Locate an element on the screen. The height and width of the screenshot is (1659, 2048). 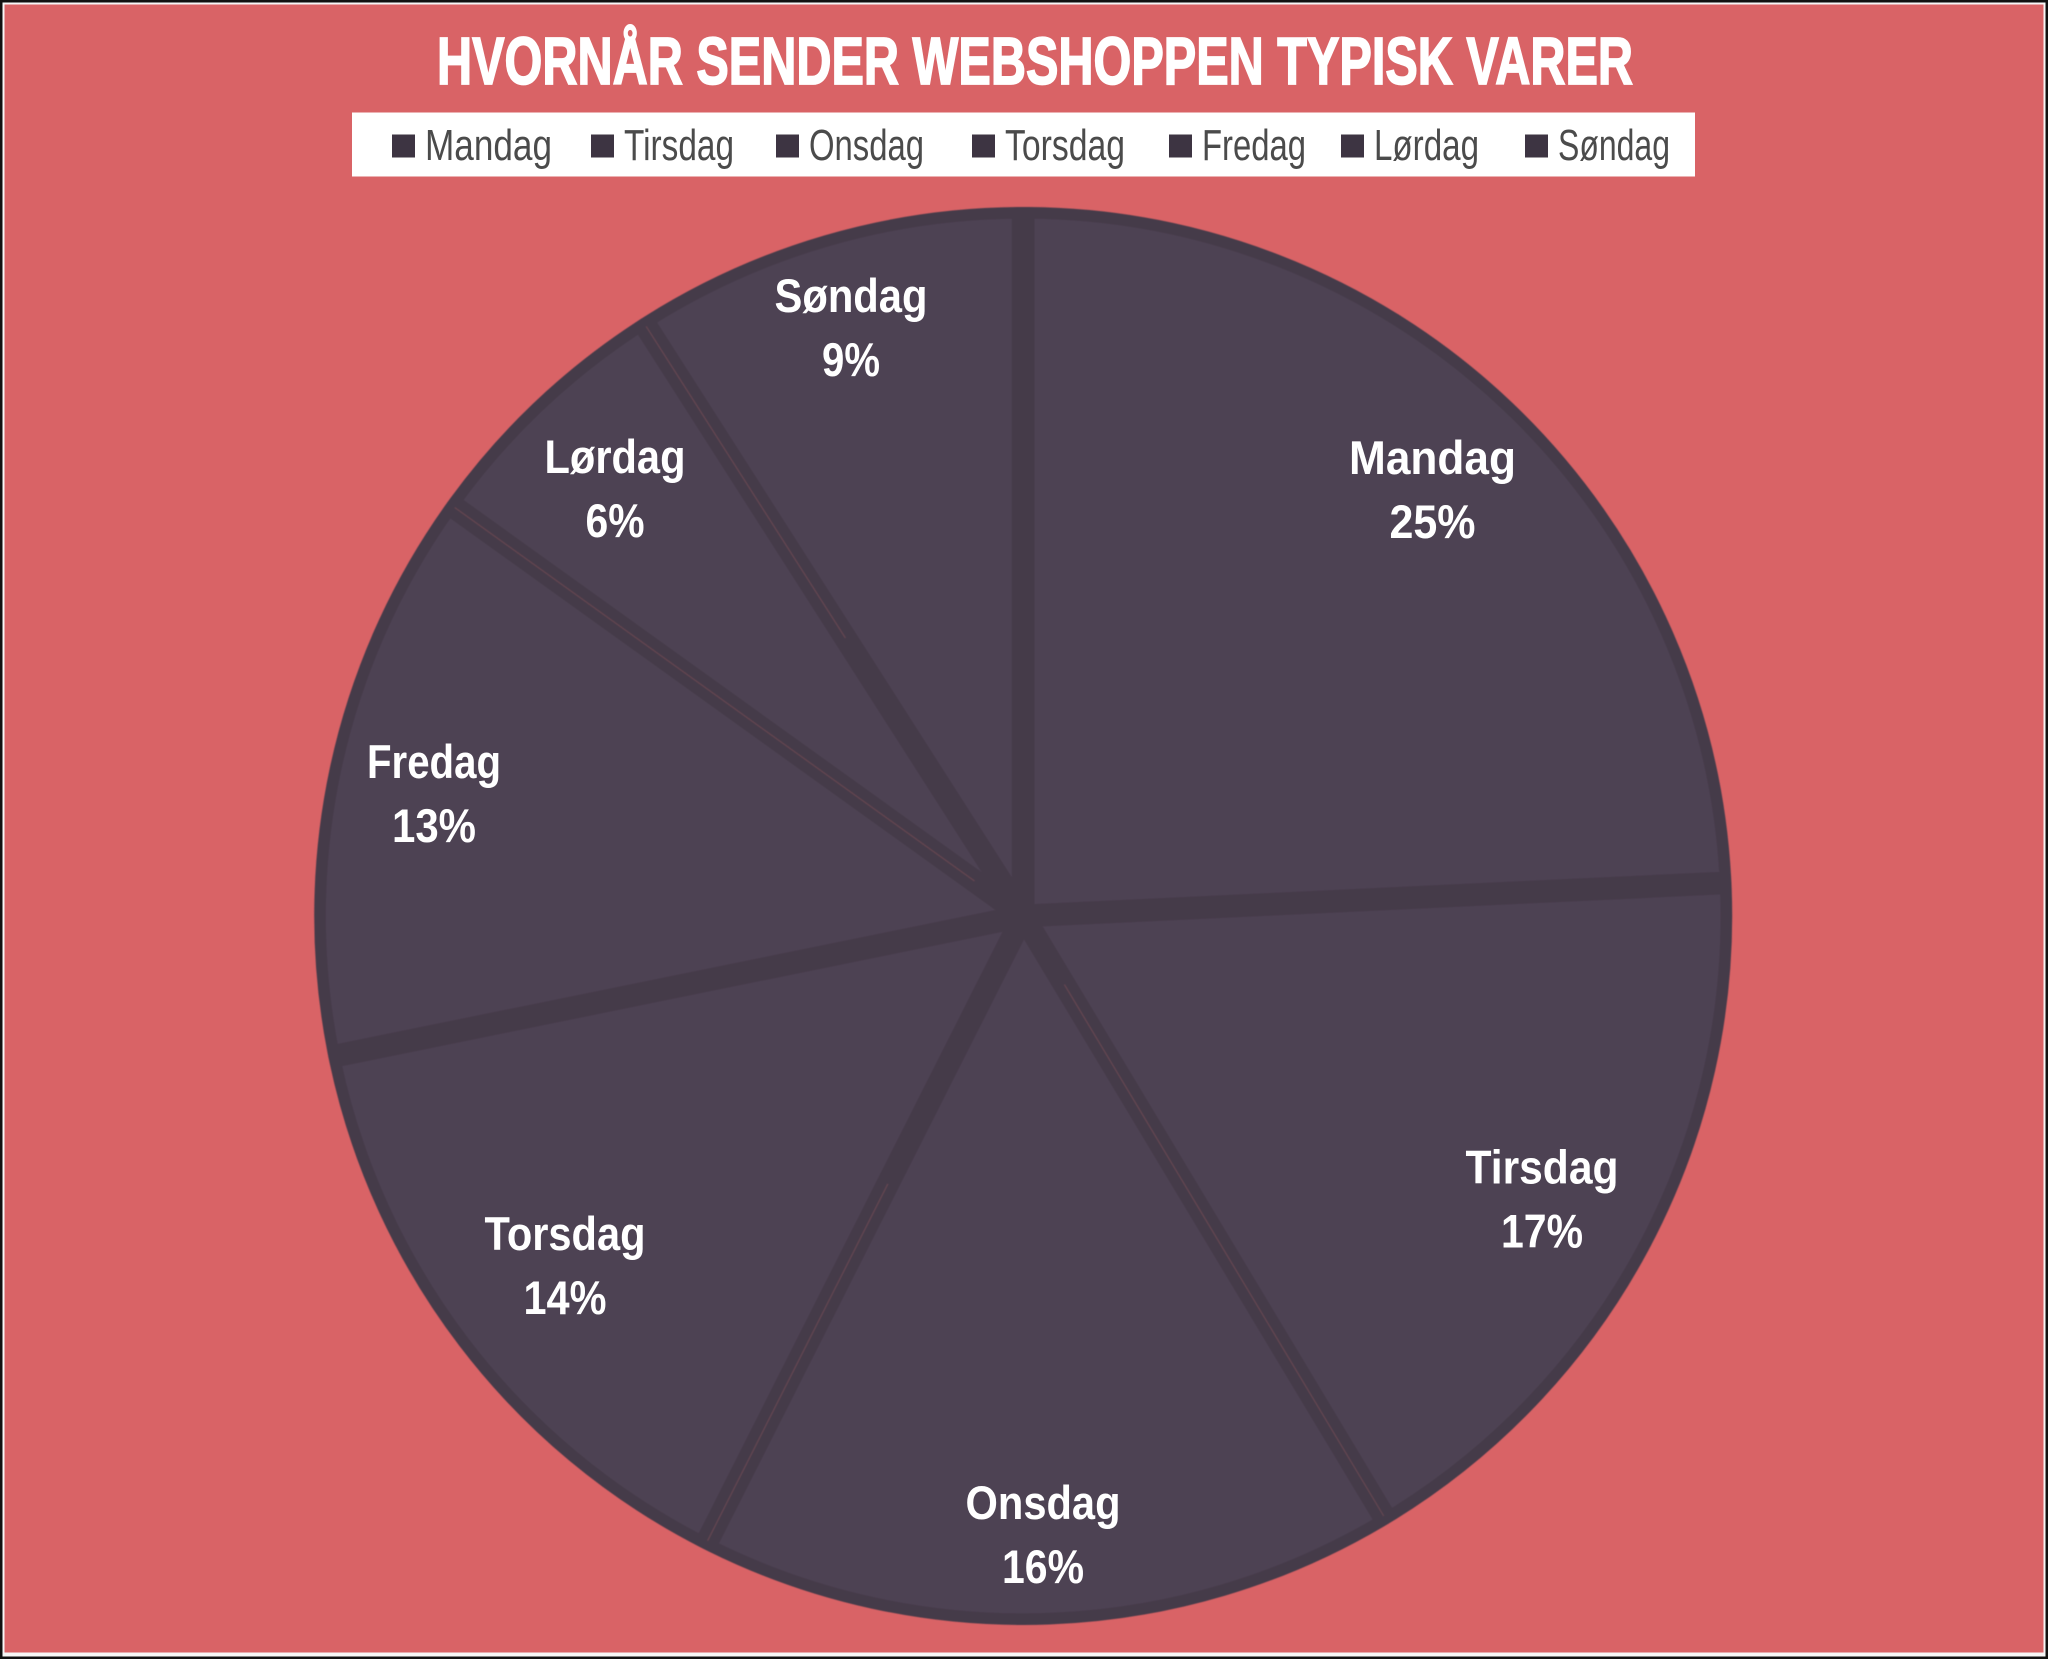
svg-text: 9% is located at coordinates (851, 359).